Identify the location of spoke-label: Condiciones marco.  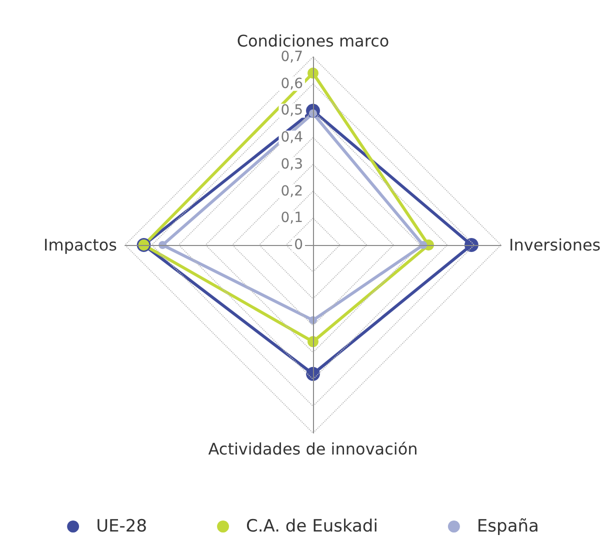
(313, 41).